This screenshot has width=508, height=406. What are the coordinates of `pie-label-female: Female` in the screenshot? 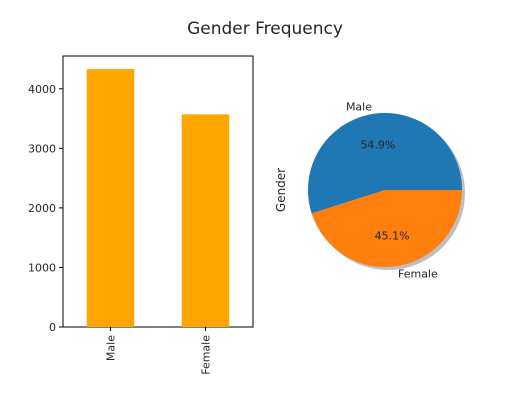 It's located at (418, 274).